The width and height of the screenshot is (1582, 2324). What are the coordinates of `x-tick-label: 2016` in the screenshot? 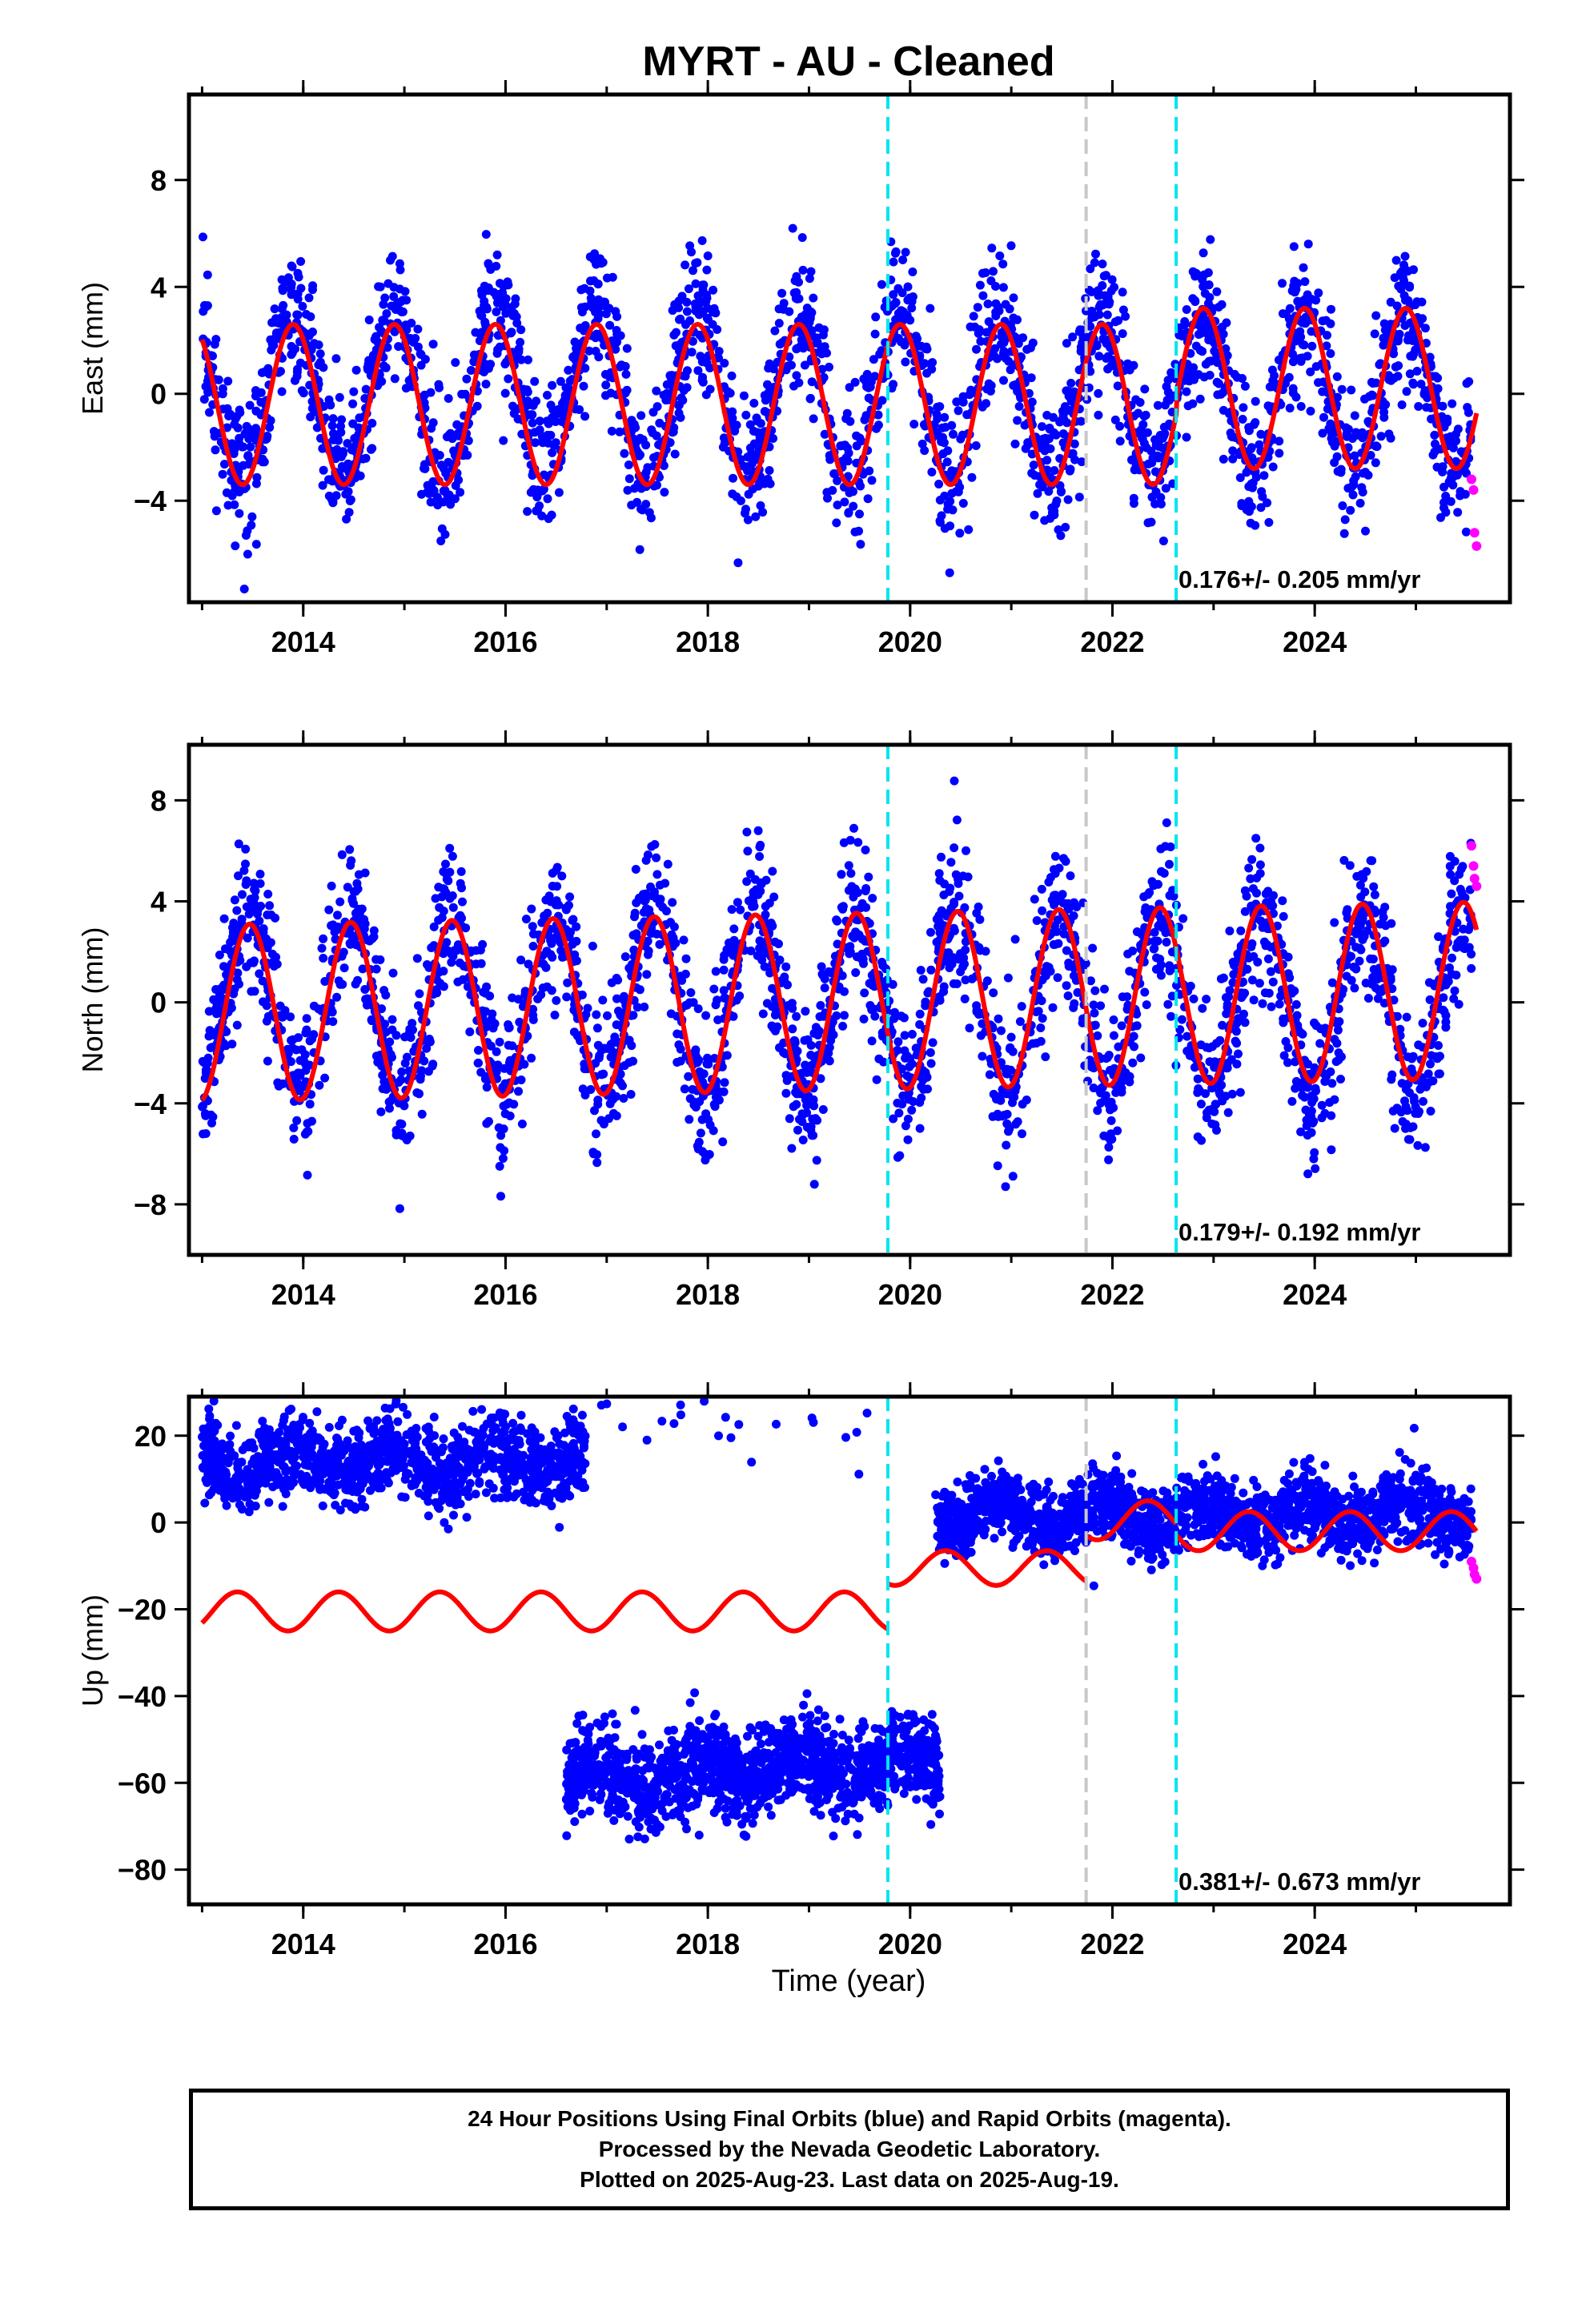 It's located at (505, 641).